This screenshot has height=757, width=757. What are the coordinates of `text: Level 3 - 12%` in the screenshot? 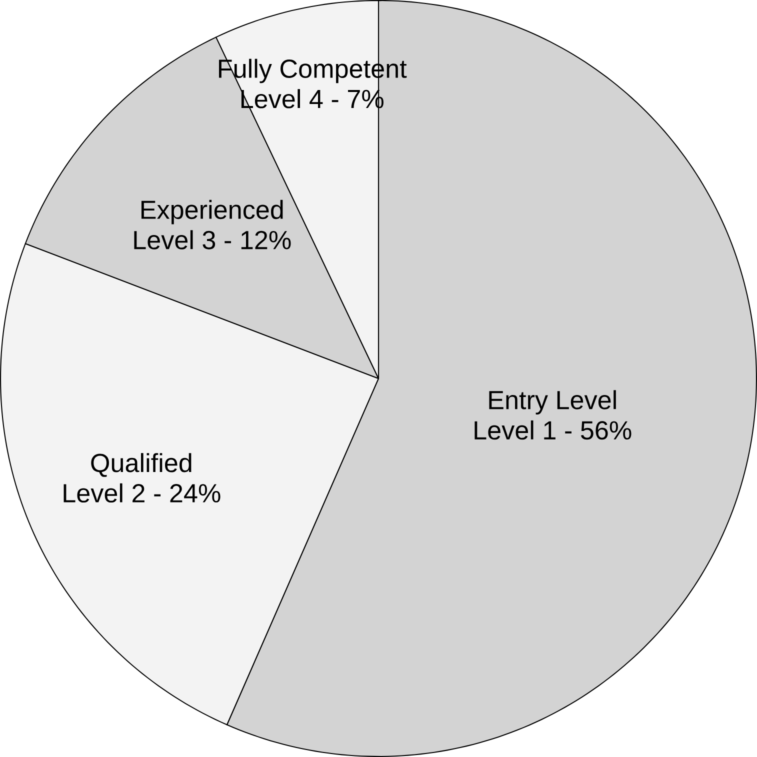 It's located at (212, 240).